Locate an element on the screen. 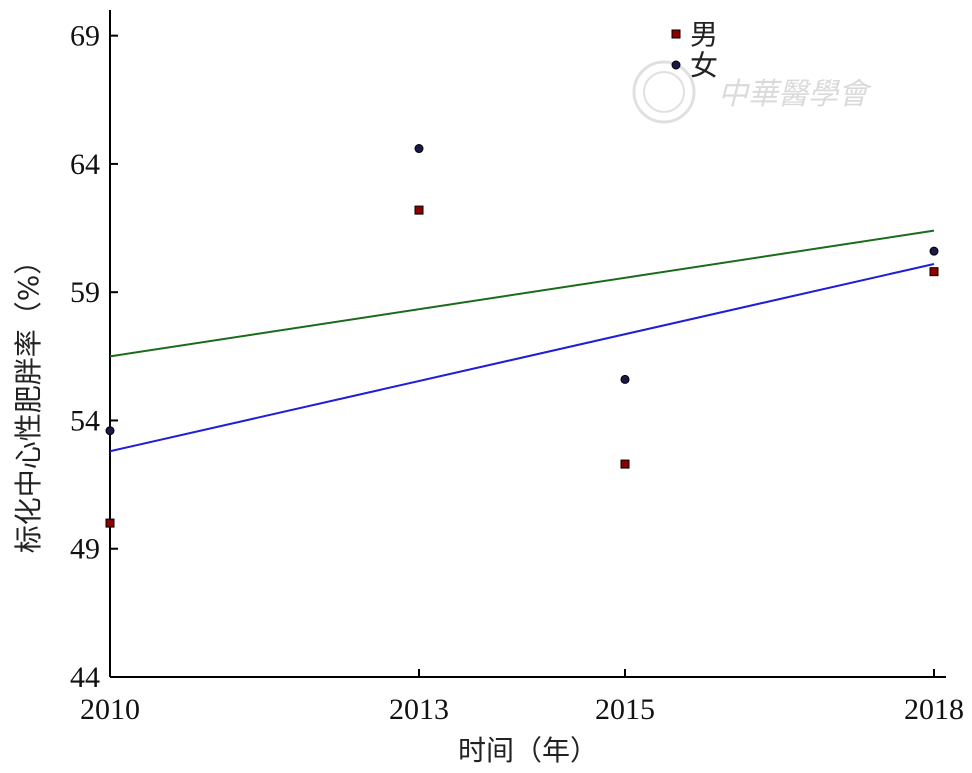  y-tick-label: 59 is located at coordinates (85, 292).